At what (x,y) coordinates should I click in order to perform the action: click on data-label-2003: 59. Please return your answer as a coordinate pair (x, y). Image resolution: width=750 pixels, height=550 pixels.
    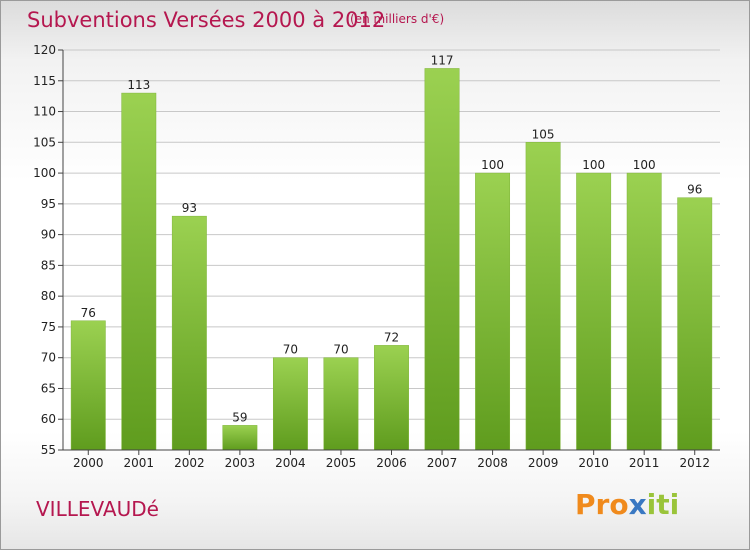
    Looking at the image, I should click on (239, 417).